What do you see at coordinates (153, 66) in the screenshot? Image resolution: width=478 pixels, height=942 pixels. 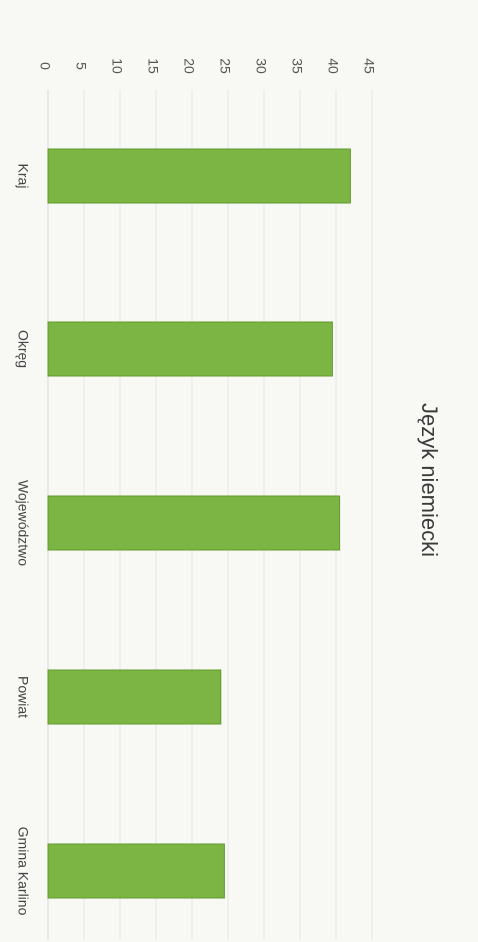 I see `value-tick-label: 15` at bounding box center [153, 66].